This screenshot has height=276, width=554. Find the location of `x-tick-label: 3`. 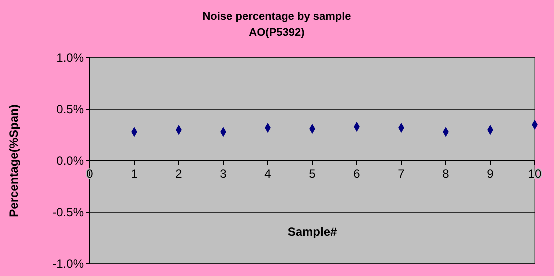

x-tick-label: 3 is located at coordinates (224, 174).